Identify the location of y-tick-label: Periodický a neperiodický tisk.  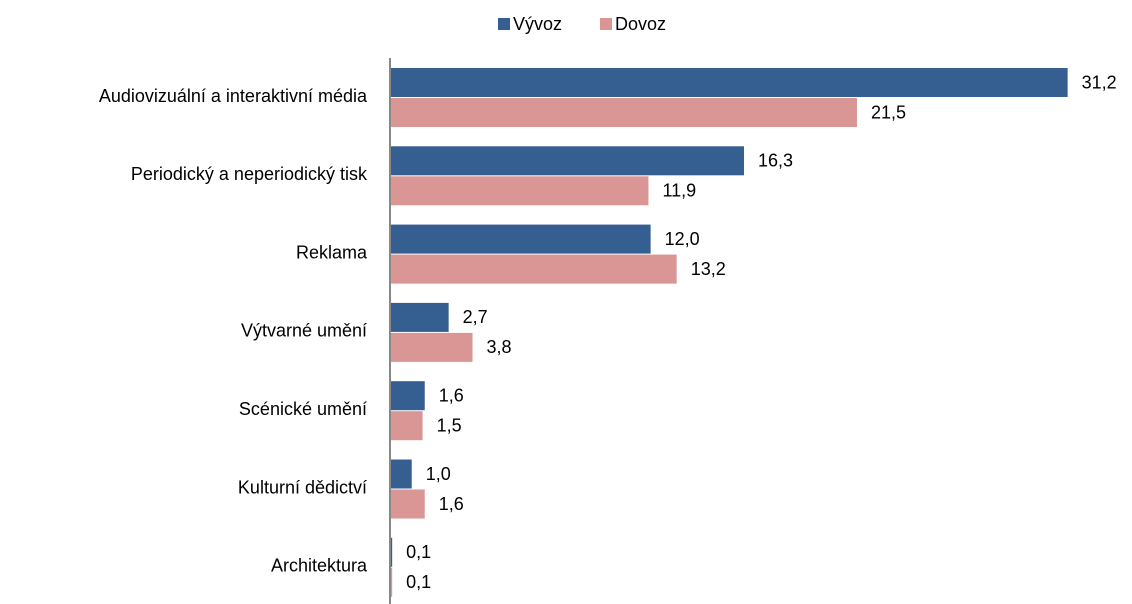
(249, 174).